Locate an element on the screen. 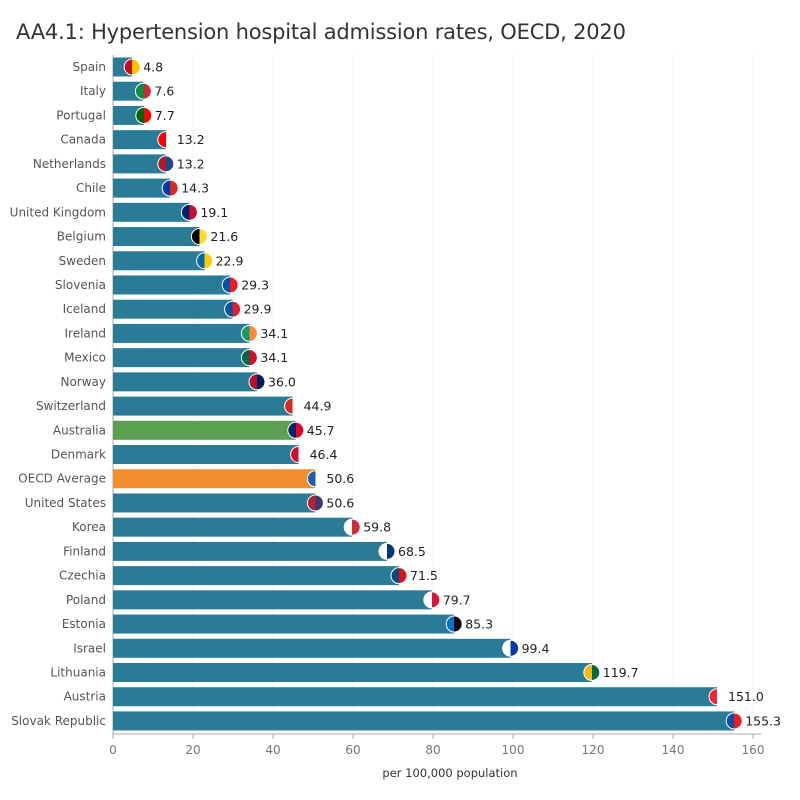 This screenshot has width=800, height=800. data-label: 59.8 is located at coordinates (377, 527).